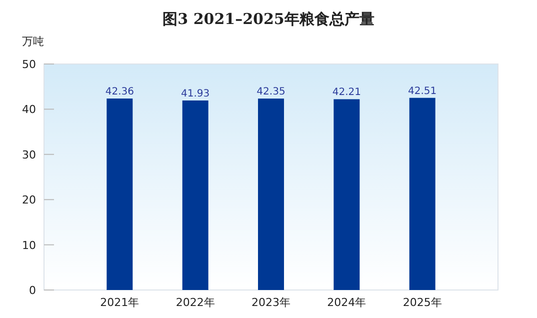 This screenshot has height=318, width=537. I want to click on data-label: 42.36, so click(119, 92).